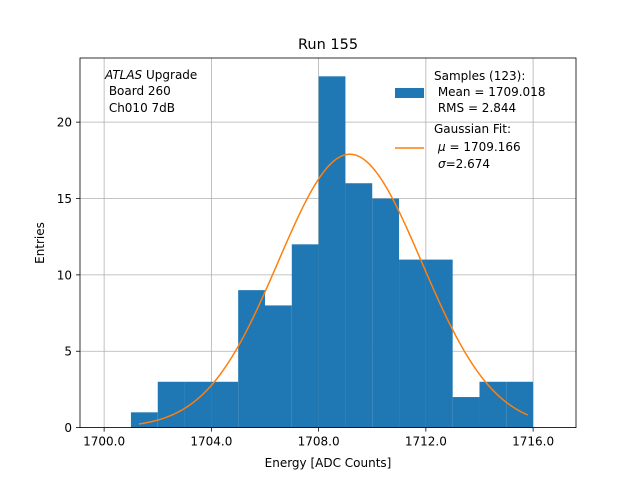  Describe the element at coordinates (138, 91) in the screenshot. I see `annotation-line-2: Board 260` at that location.